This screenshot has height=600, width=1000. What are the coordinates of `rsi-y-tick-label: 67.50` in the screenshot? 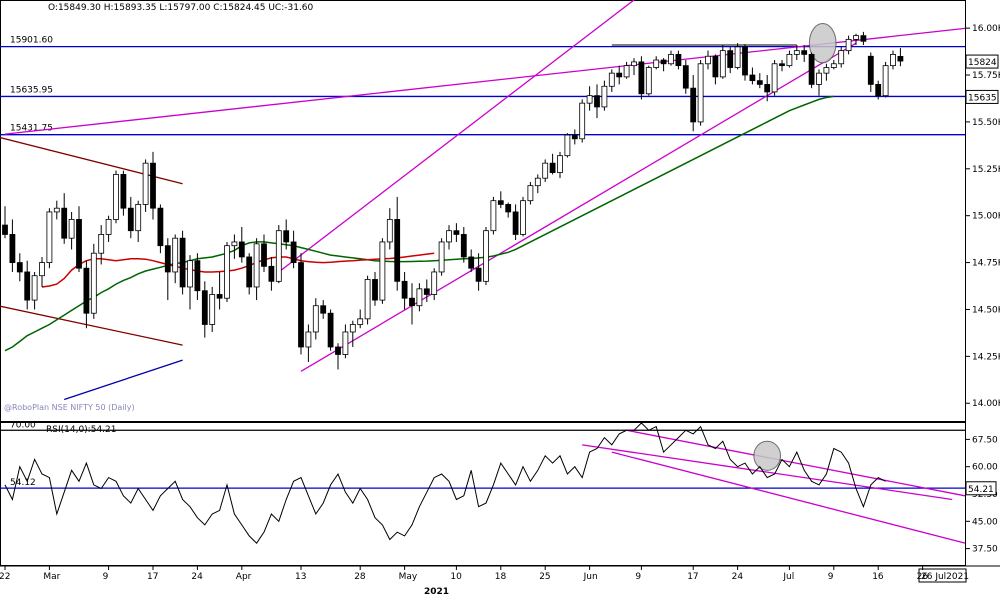 It's located at (985, 440).